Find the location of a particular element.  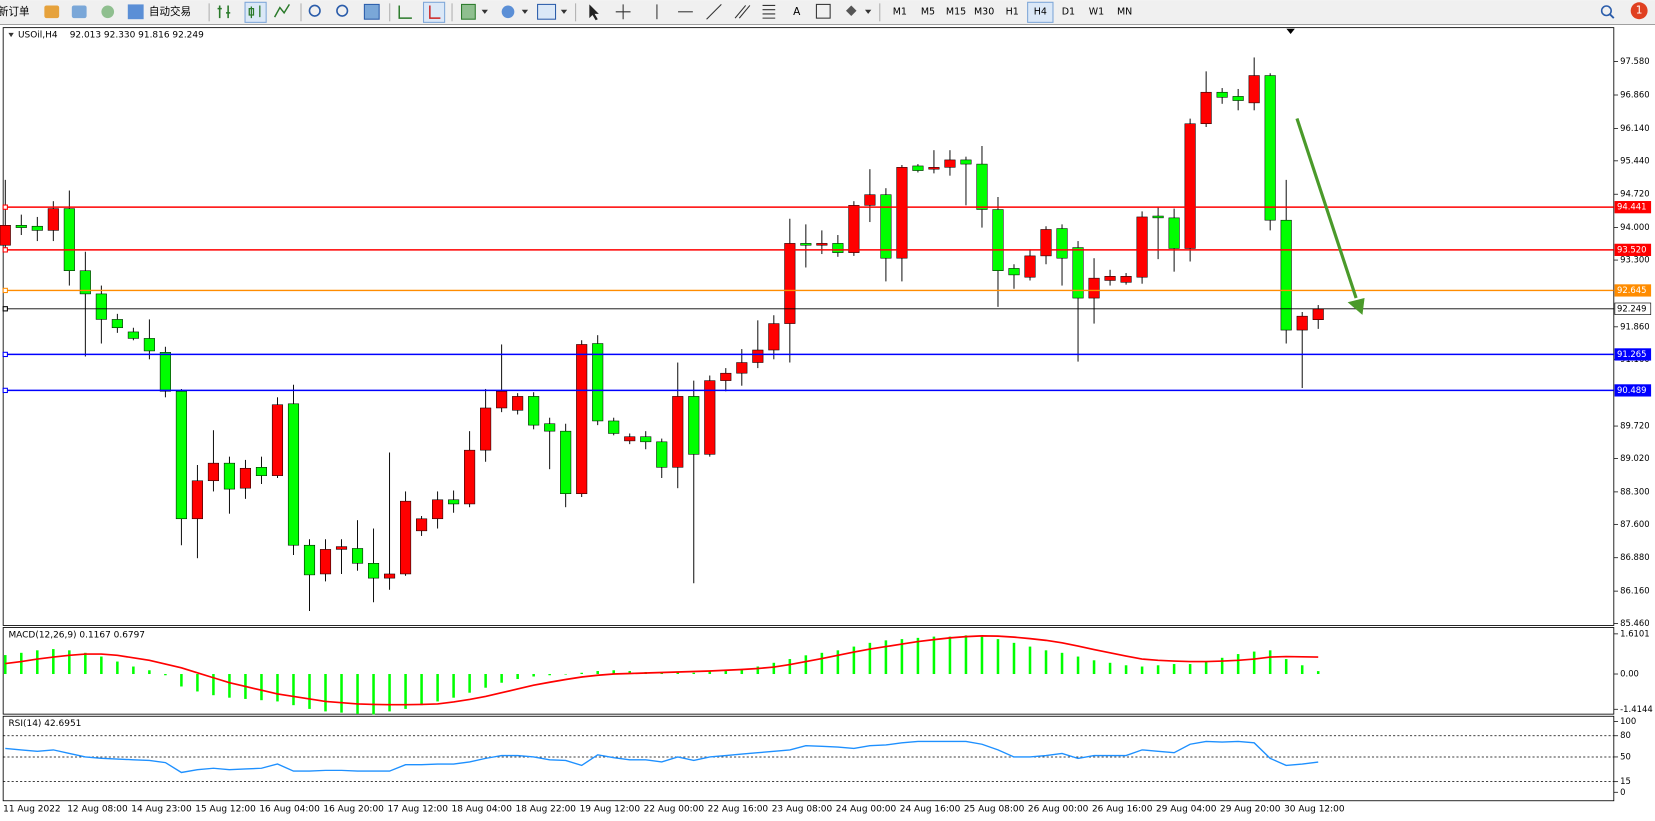

x-tick-label: 23 Aug 08:00 is located at coordinates (802, 810).